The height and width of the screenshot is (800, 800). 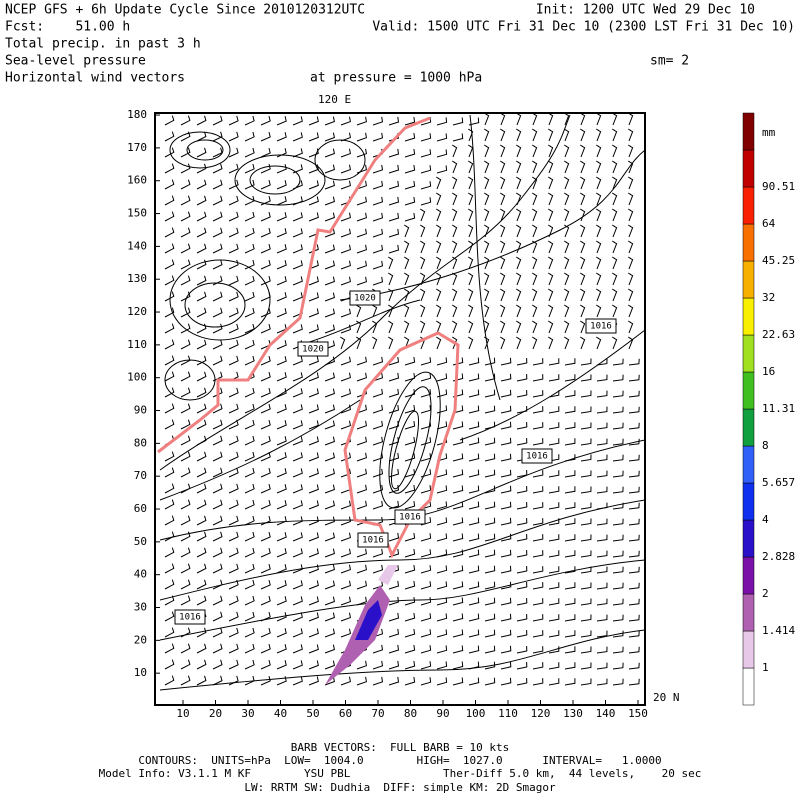 What do you see at coordinates (95, 78) in the screenshot?
I see `header-line: Horizontal wind vectors` at bounding box center [95, 78].